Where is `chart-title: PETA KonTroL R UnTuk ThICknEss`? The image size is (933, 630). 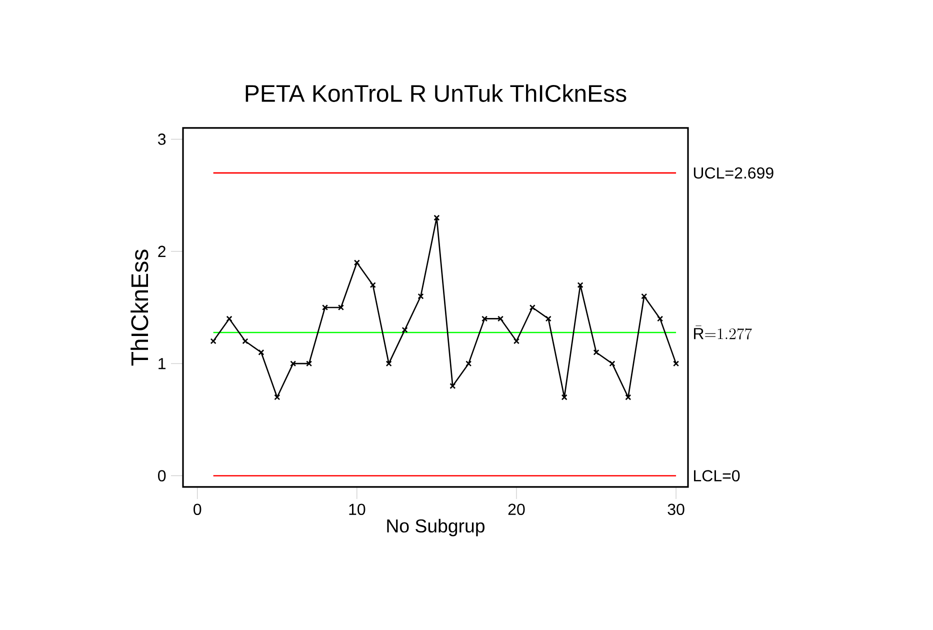
chart-title: PETA KonTroL R UnTuk ThICknEss is located at coordinates (436, 93).